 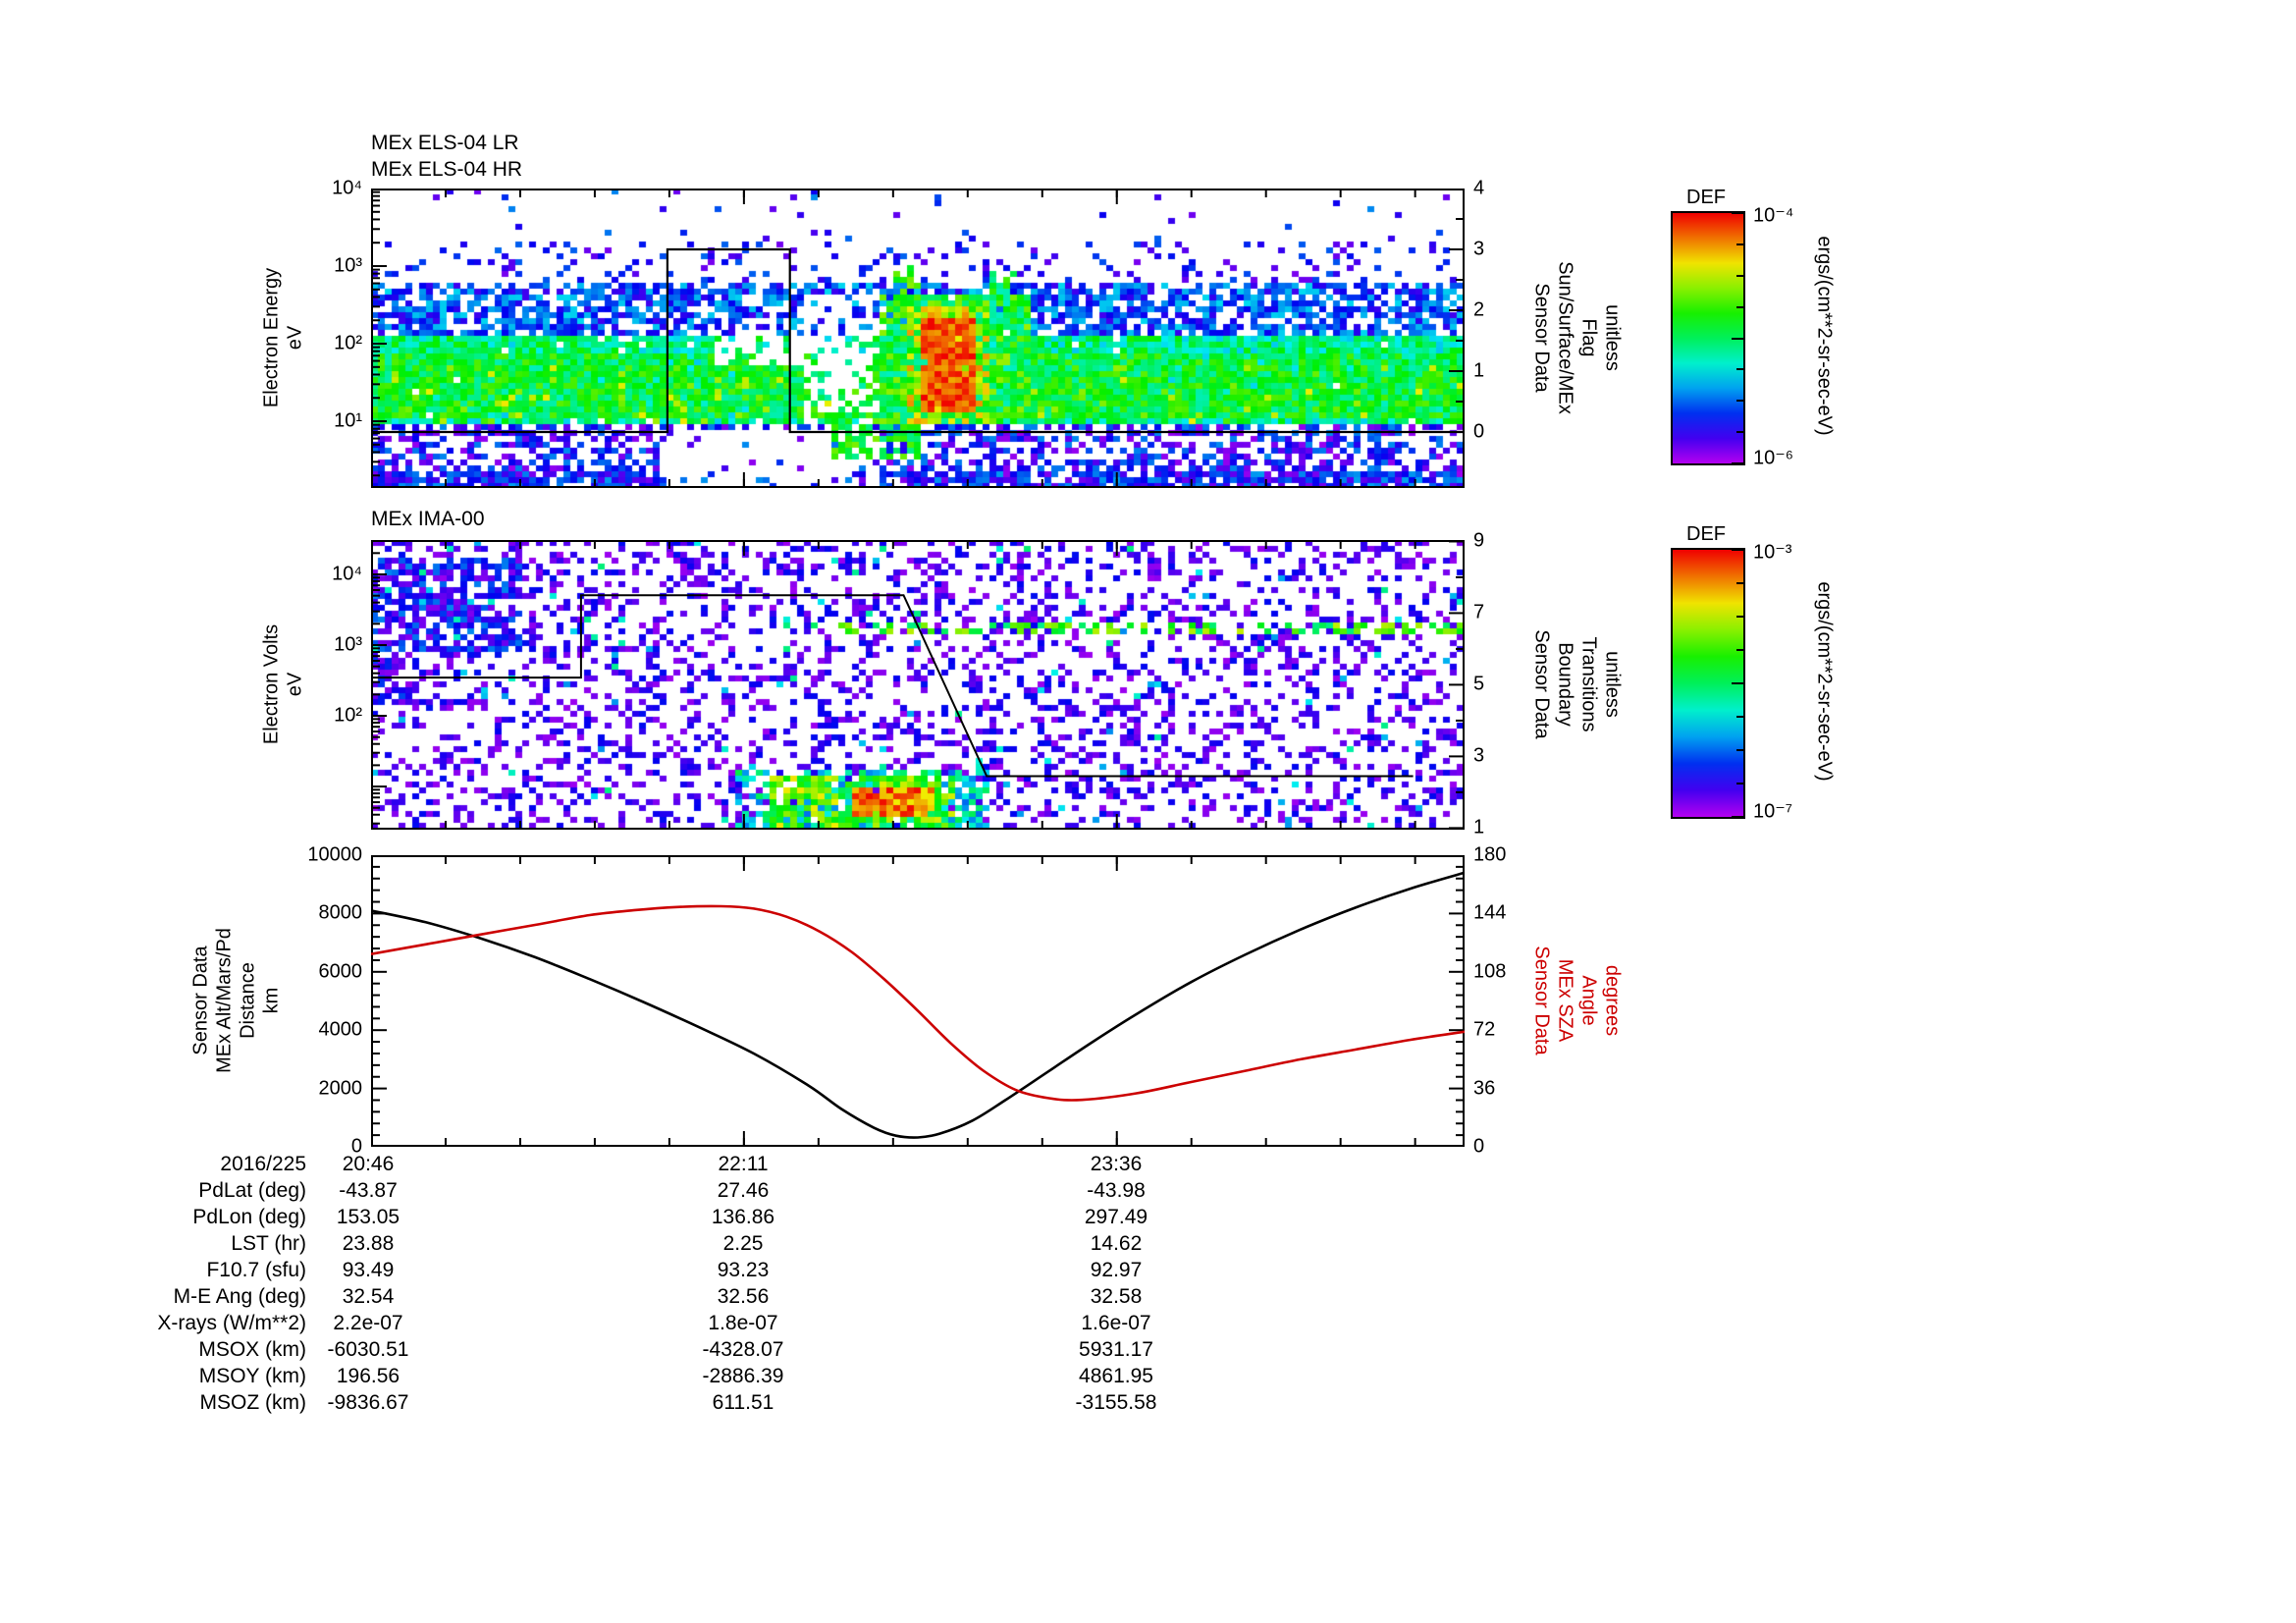 I want to click on ima-title: MEx IMA-00, so click(x=428, y=519).